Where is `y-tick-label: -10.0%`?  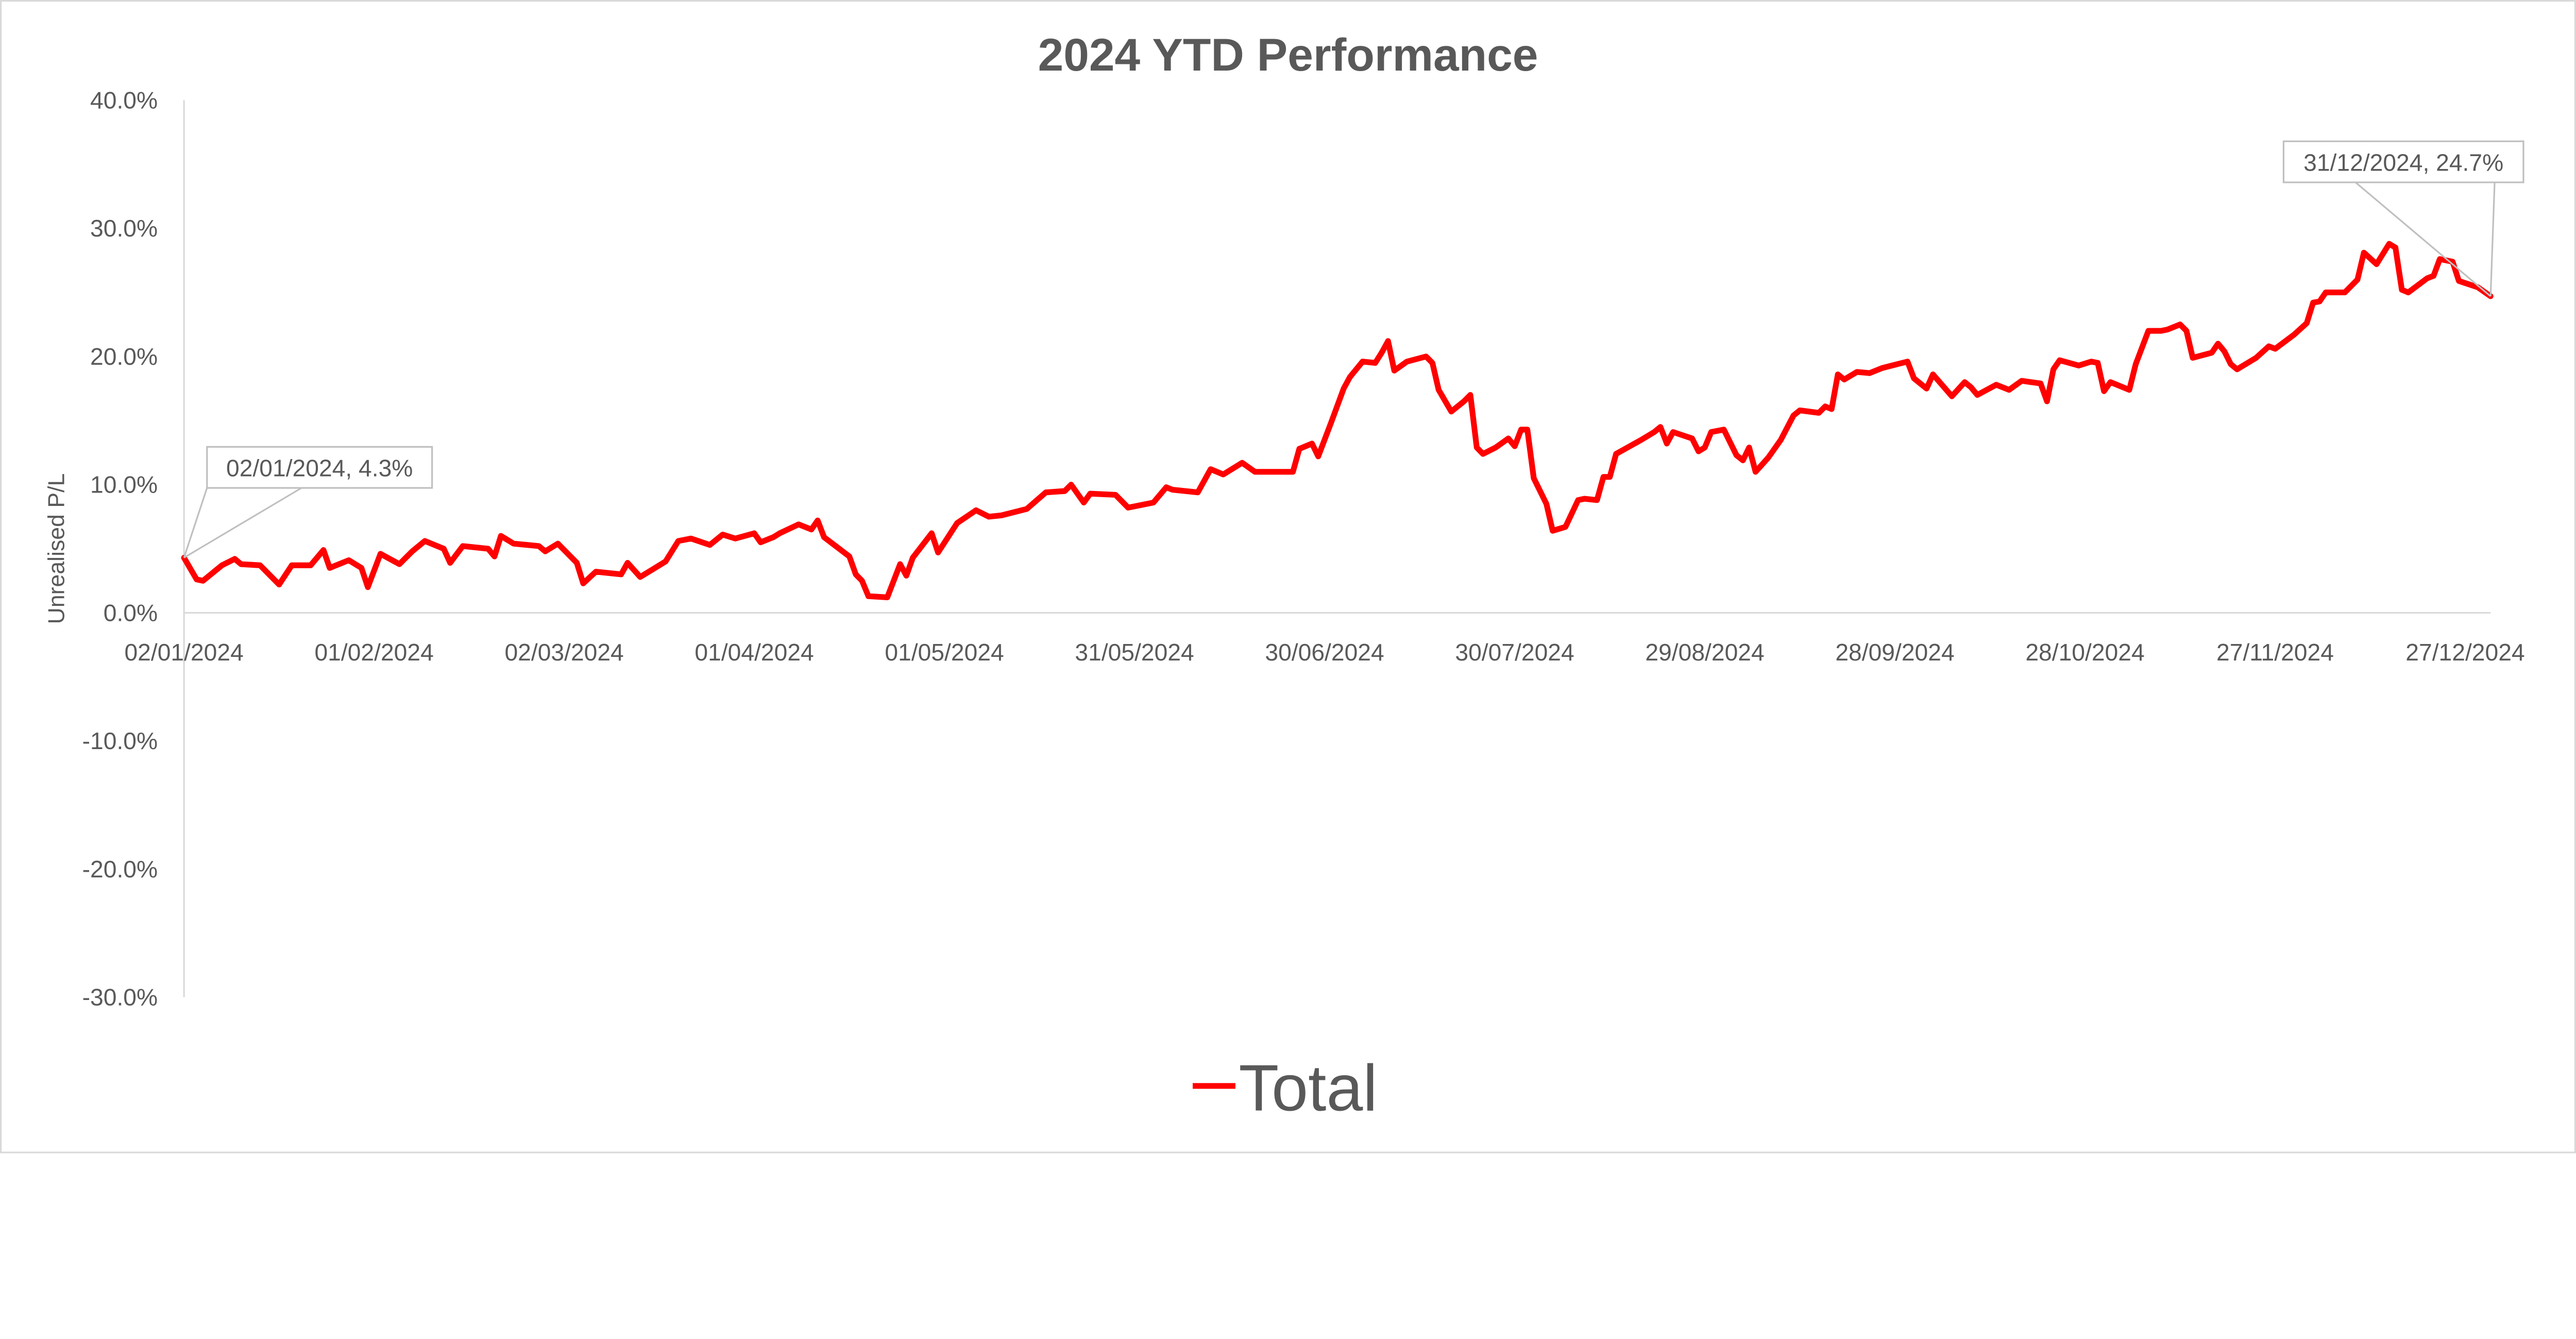
y-tick-label: -10.0% is located at coordinates (120, 740).